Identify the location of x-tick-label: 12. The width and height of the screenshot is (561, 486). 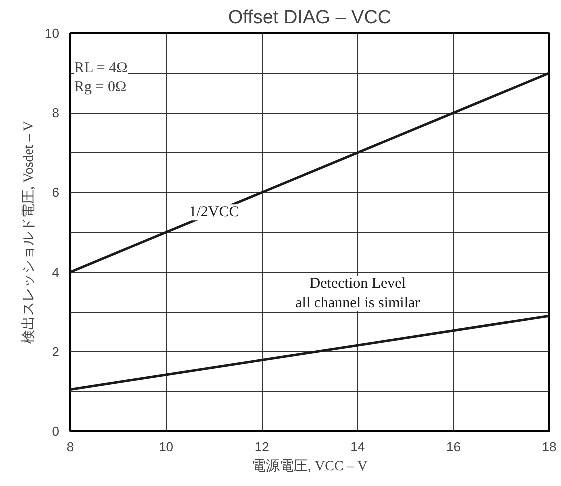
(262, 447).